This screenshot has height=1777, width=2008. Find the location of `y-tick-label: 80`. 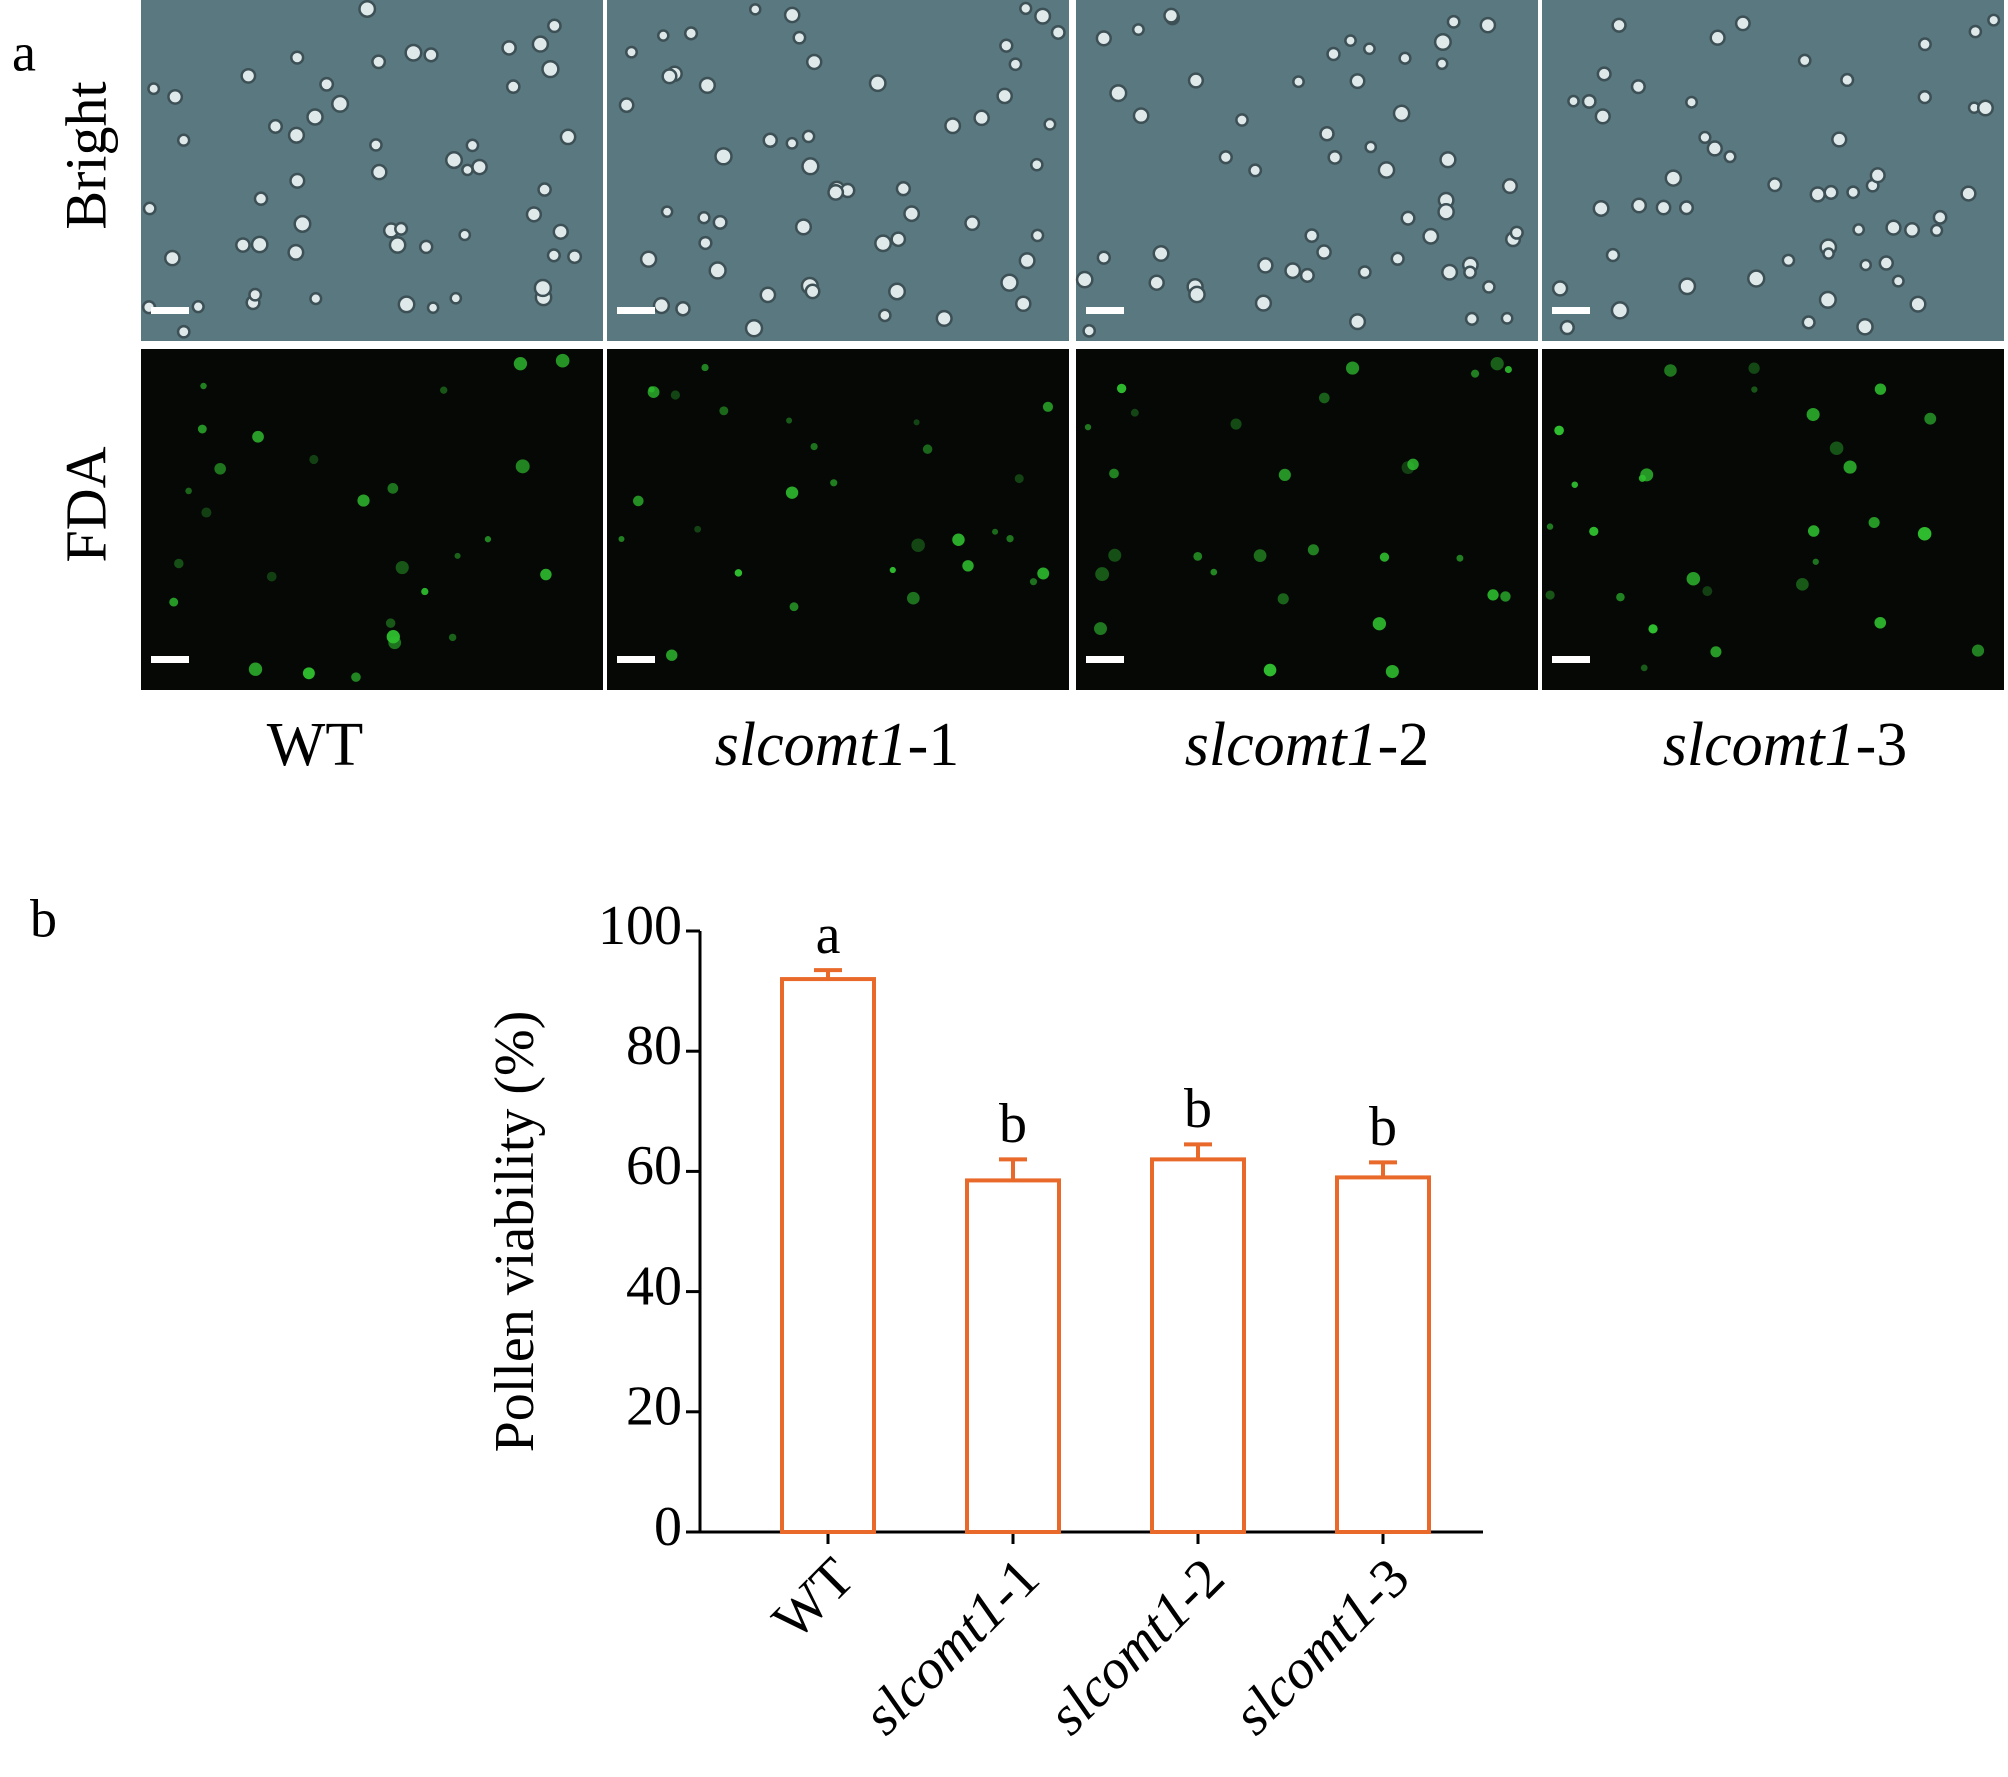

y-tick-label: 80 is located at coordinates (654, 1046).